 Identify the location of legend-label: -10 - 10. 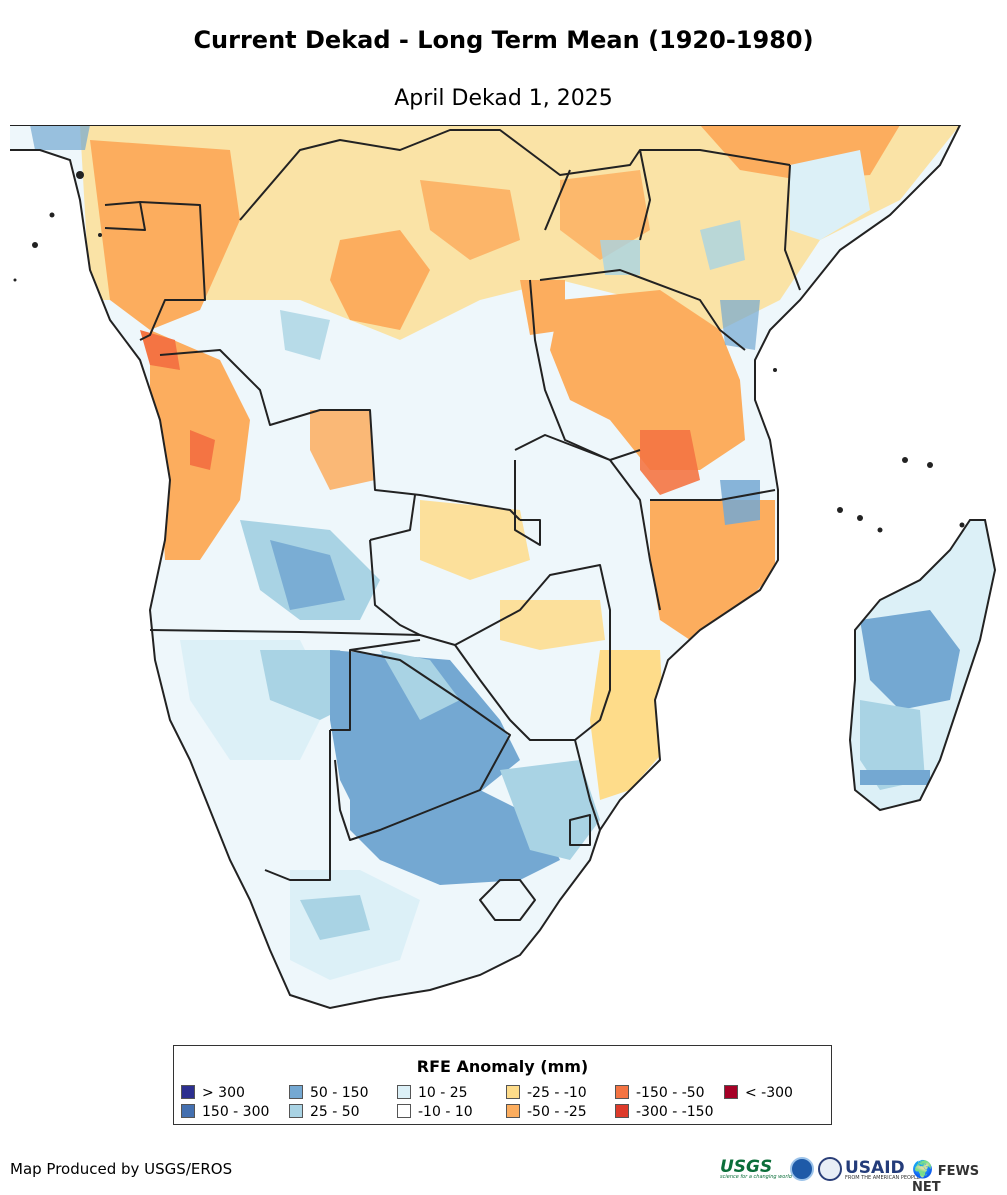
(445, 1112).